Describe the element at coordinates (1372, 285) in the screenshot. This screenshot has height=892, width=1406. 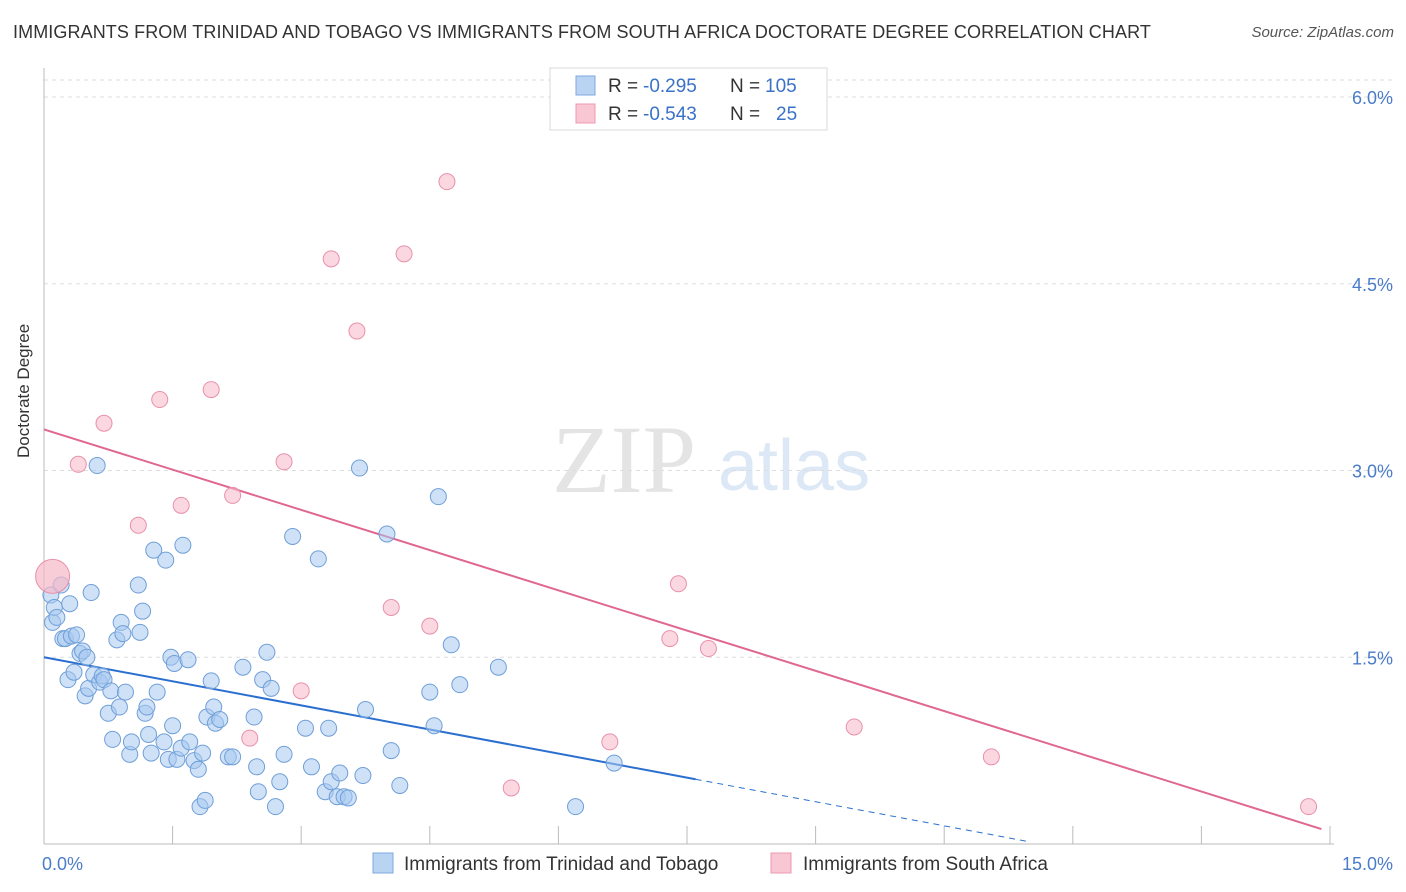
I see `y-tick-label: 4.5%` at that location.